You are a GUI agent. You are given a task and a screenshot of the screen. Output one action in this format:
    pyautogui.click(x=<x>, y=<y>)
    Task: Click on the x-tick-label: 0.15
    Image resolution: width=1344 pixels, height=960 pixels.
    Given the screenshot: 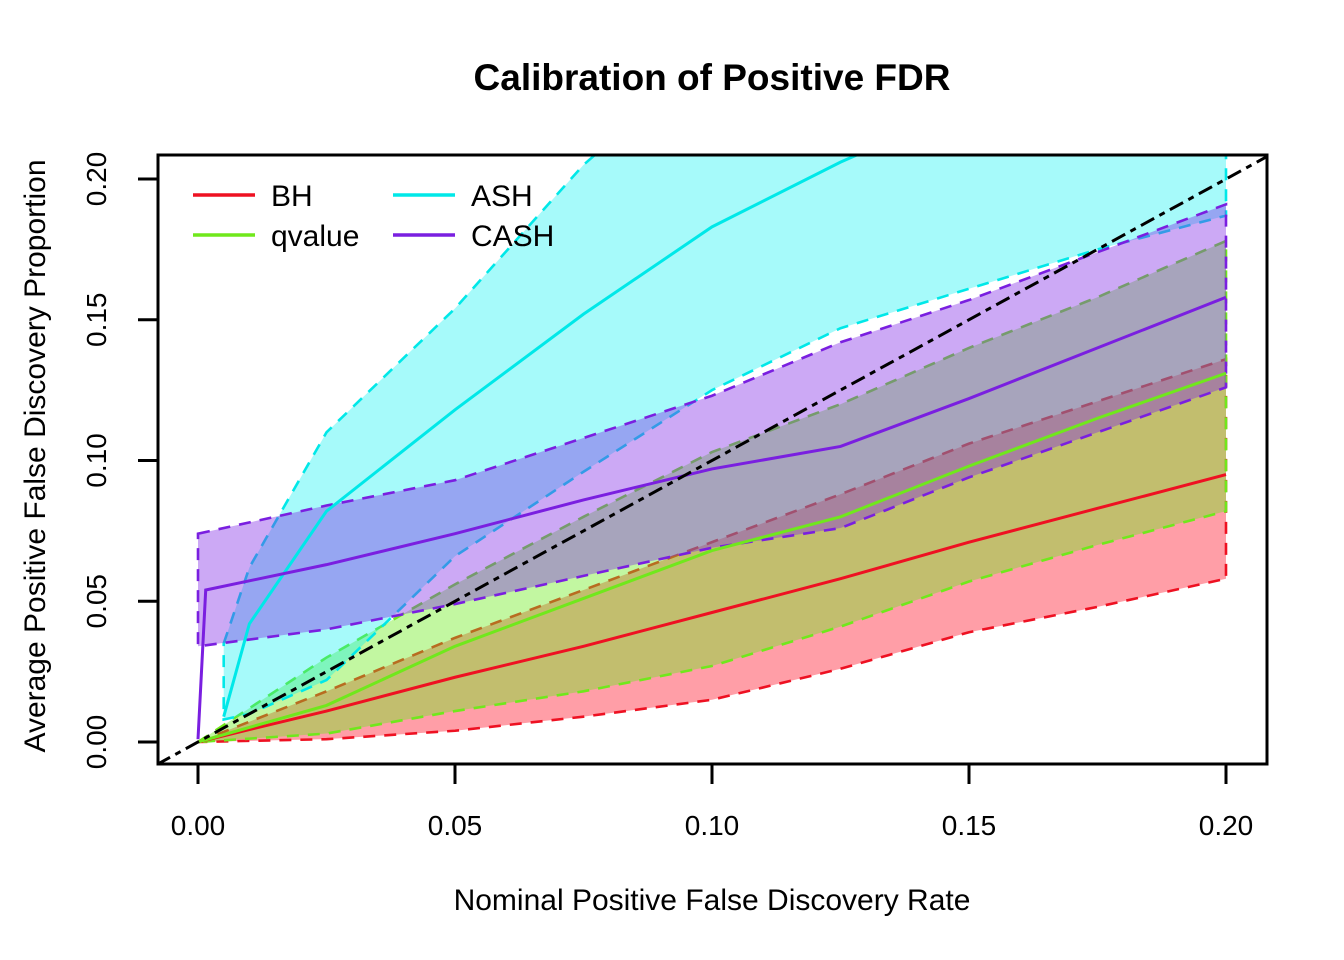 What is the action you would take?
    pyautogui.click(x=969, y=825)
    